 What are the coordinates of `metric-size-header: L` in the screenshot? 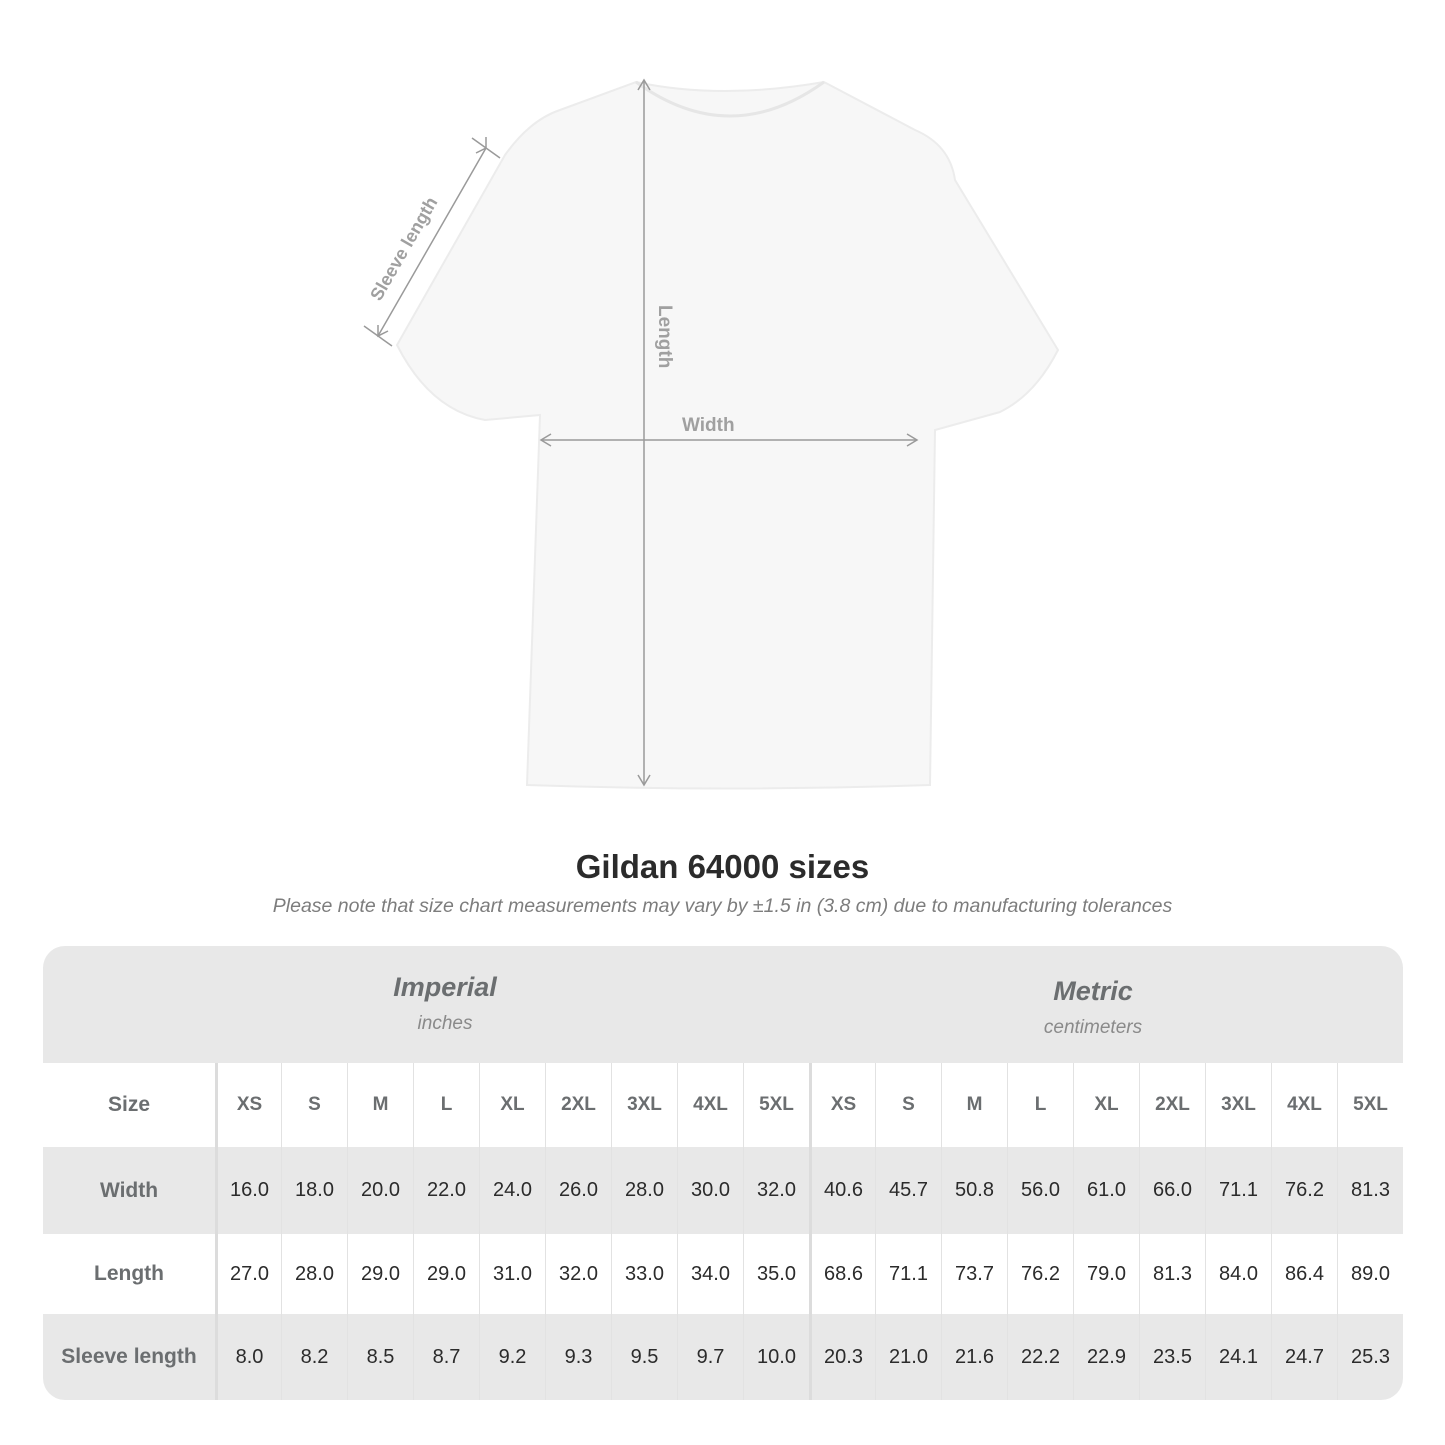 It's located at (1040, 1105).